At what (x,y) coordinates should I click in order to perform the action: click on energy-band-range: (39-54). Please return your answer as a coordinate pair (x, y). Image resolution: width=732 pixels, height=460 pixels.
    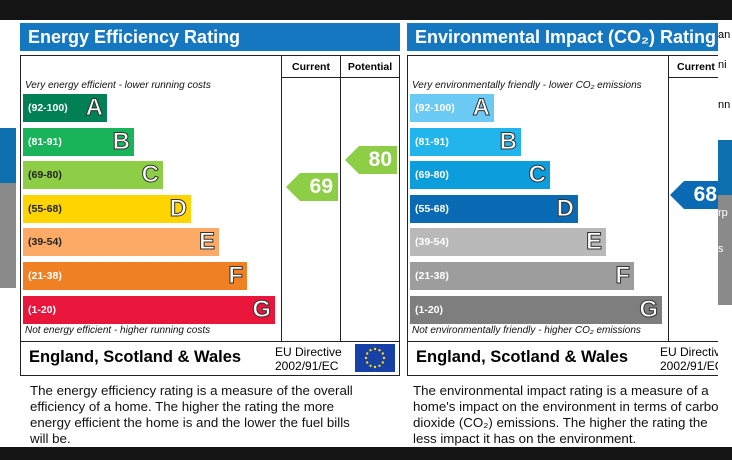
    Looking at the image, I should click on (45, 242).